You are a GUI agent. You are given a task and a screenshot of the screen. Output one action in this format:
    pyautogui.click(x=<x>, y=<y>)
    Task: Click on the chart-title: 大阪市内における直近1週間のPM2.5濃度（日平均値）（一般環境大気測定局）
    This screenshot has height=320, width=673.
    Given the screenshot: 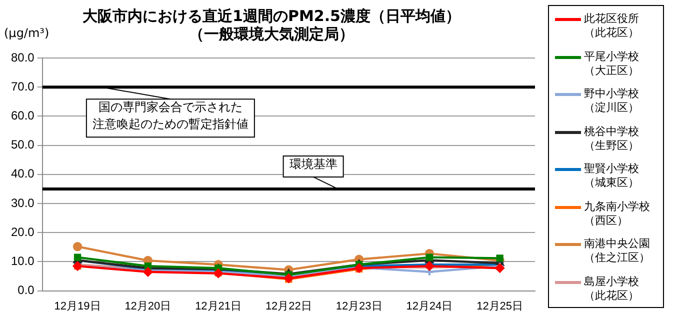 What is the action you would take?
    pyautogui.click(x=271, y=24)
    